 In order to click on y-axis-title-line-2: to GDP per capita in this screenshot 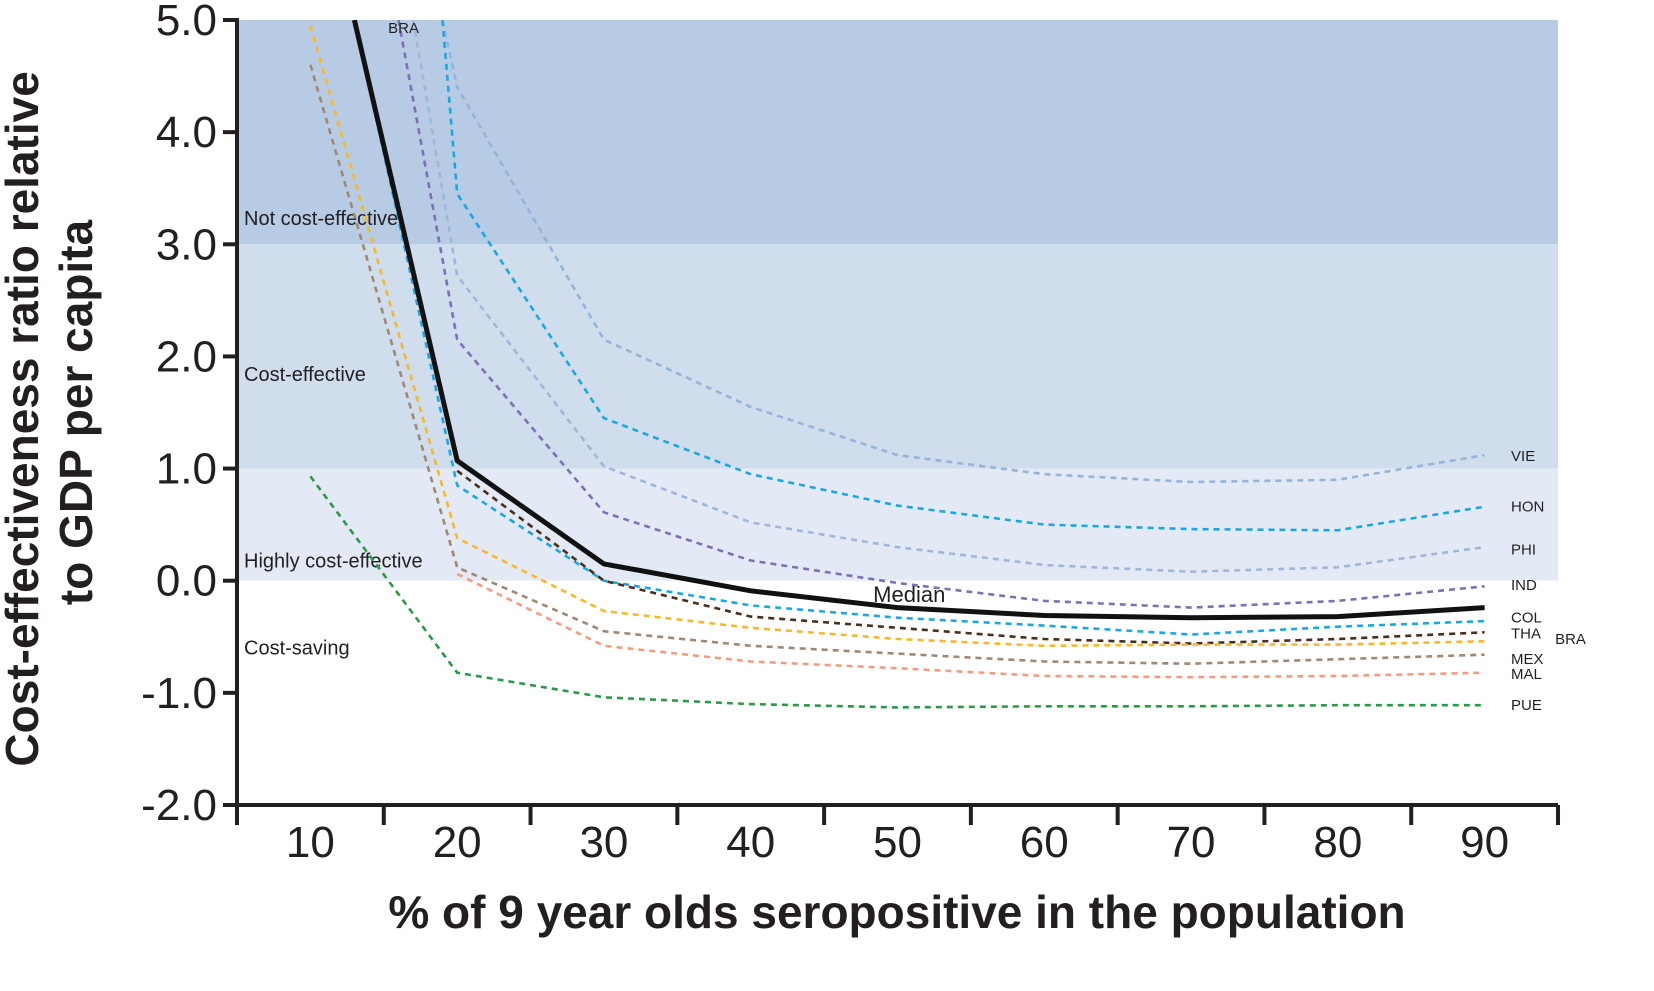, I will do `click(76, 413)`.